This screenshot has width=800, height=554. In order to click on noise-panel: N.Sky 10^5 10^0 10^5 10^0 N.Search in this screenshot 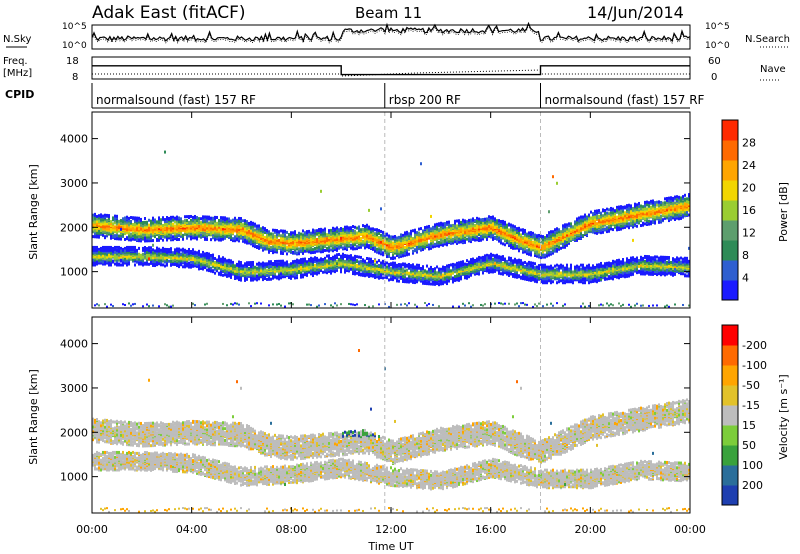, I will do `click(396, 36)`.